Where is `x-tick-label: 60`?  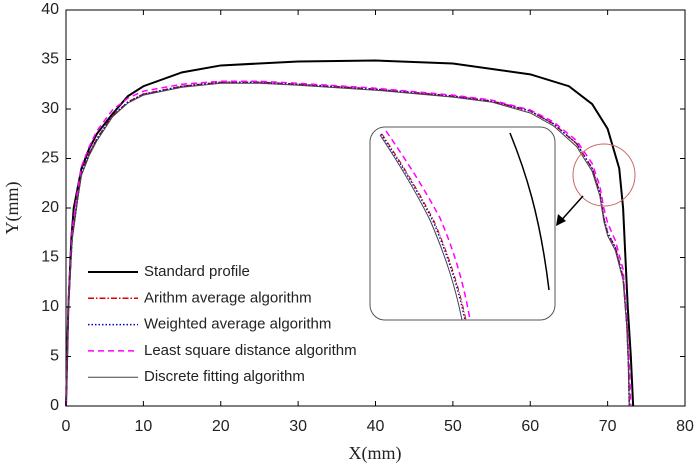 x-tick-label: 60 is located at coordinates (530, 426).